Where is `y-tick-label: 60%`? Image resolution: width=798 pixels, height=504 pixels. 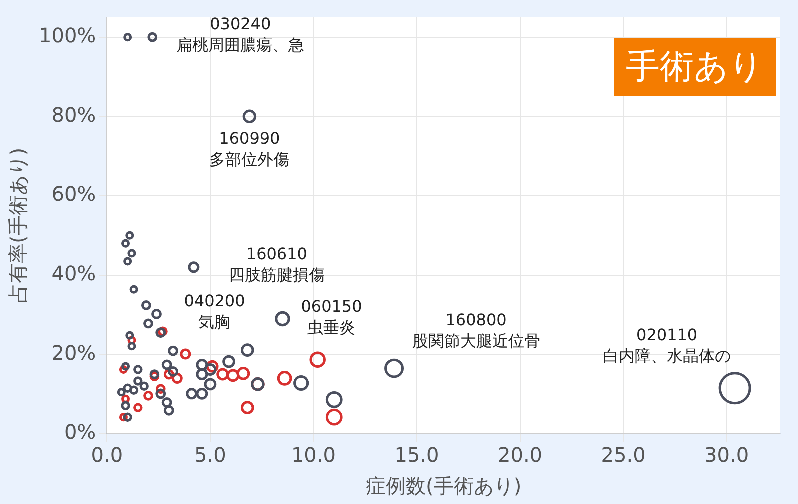
y-tick-label: 60% is located at coordinates (74, 194).